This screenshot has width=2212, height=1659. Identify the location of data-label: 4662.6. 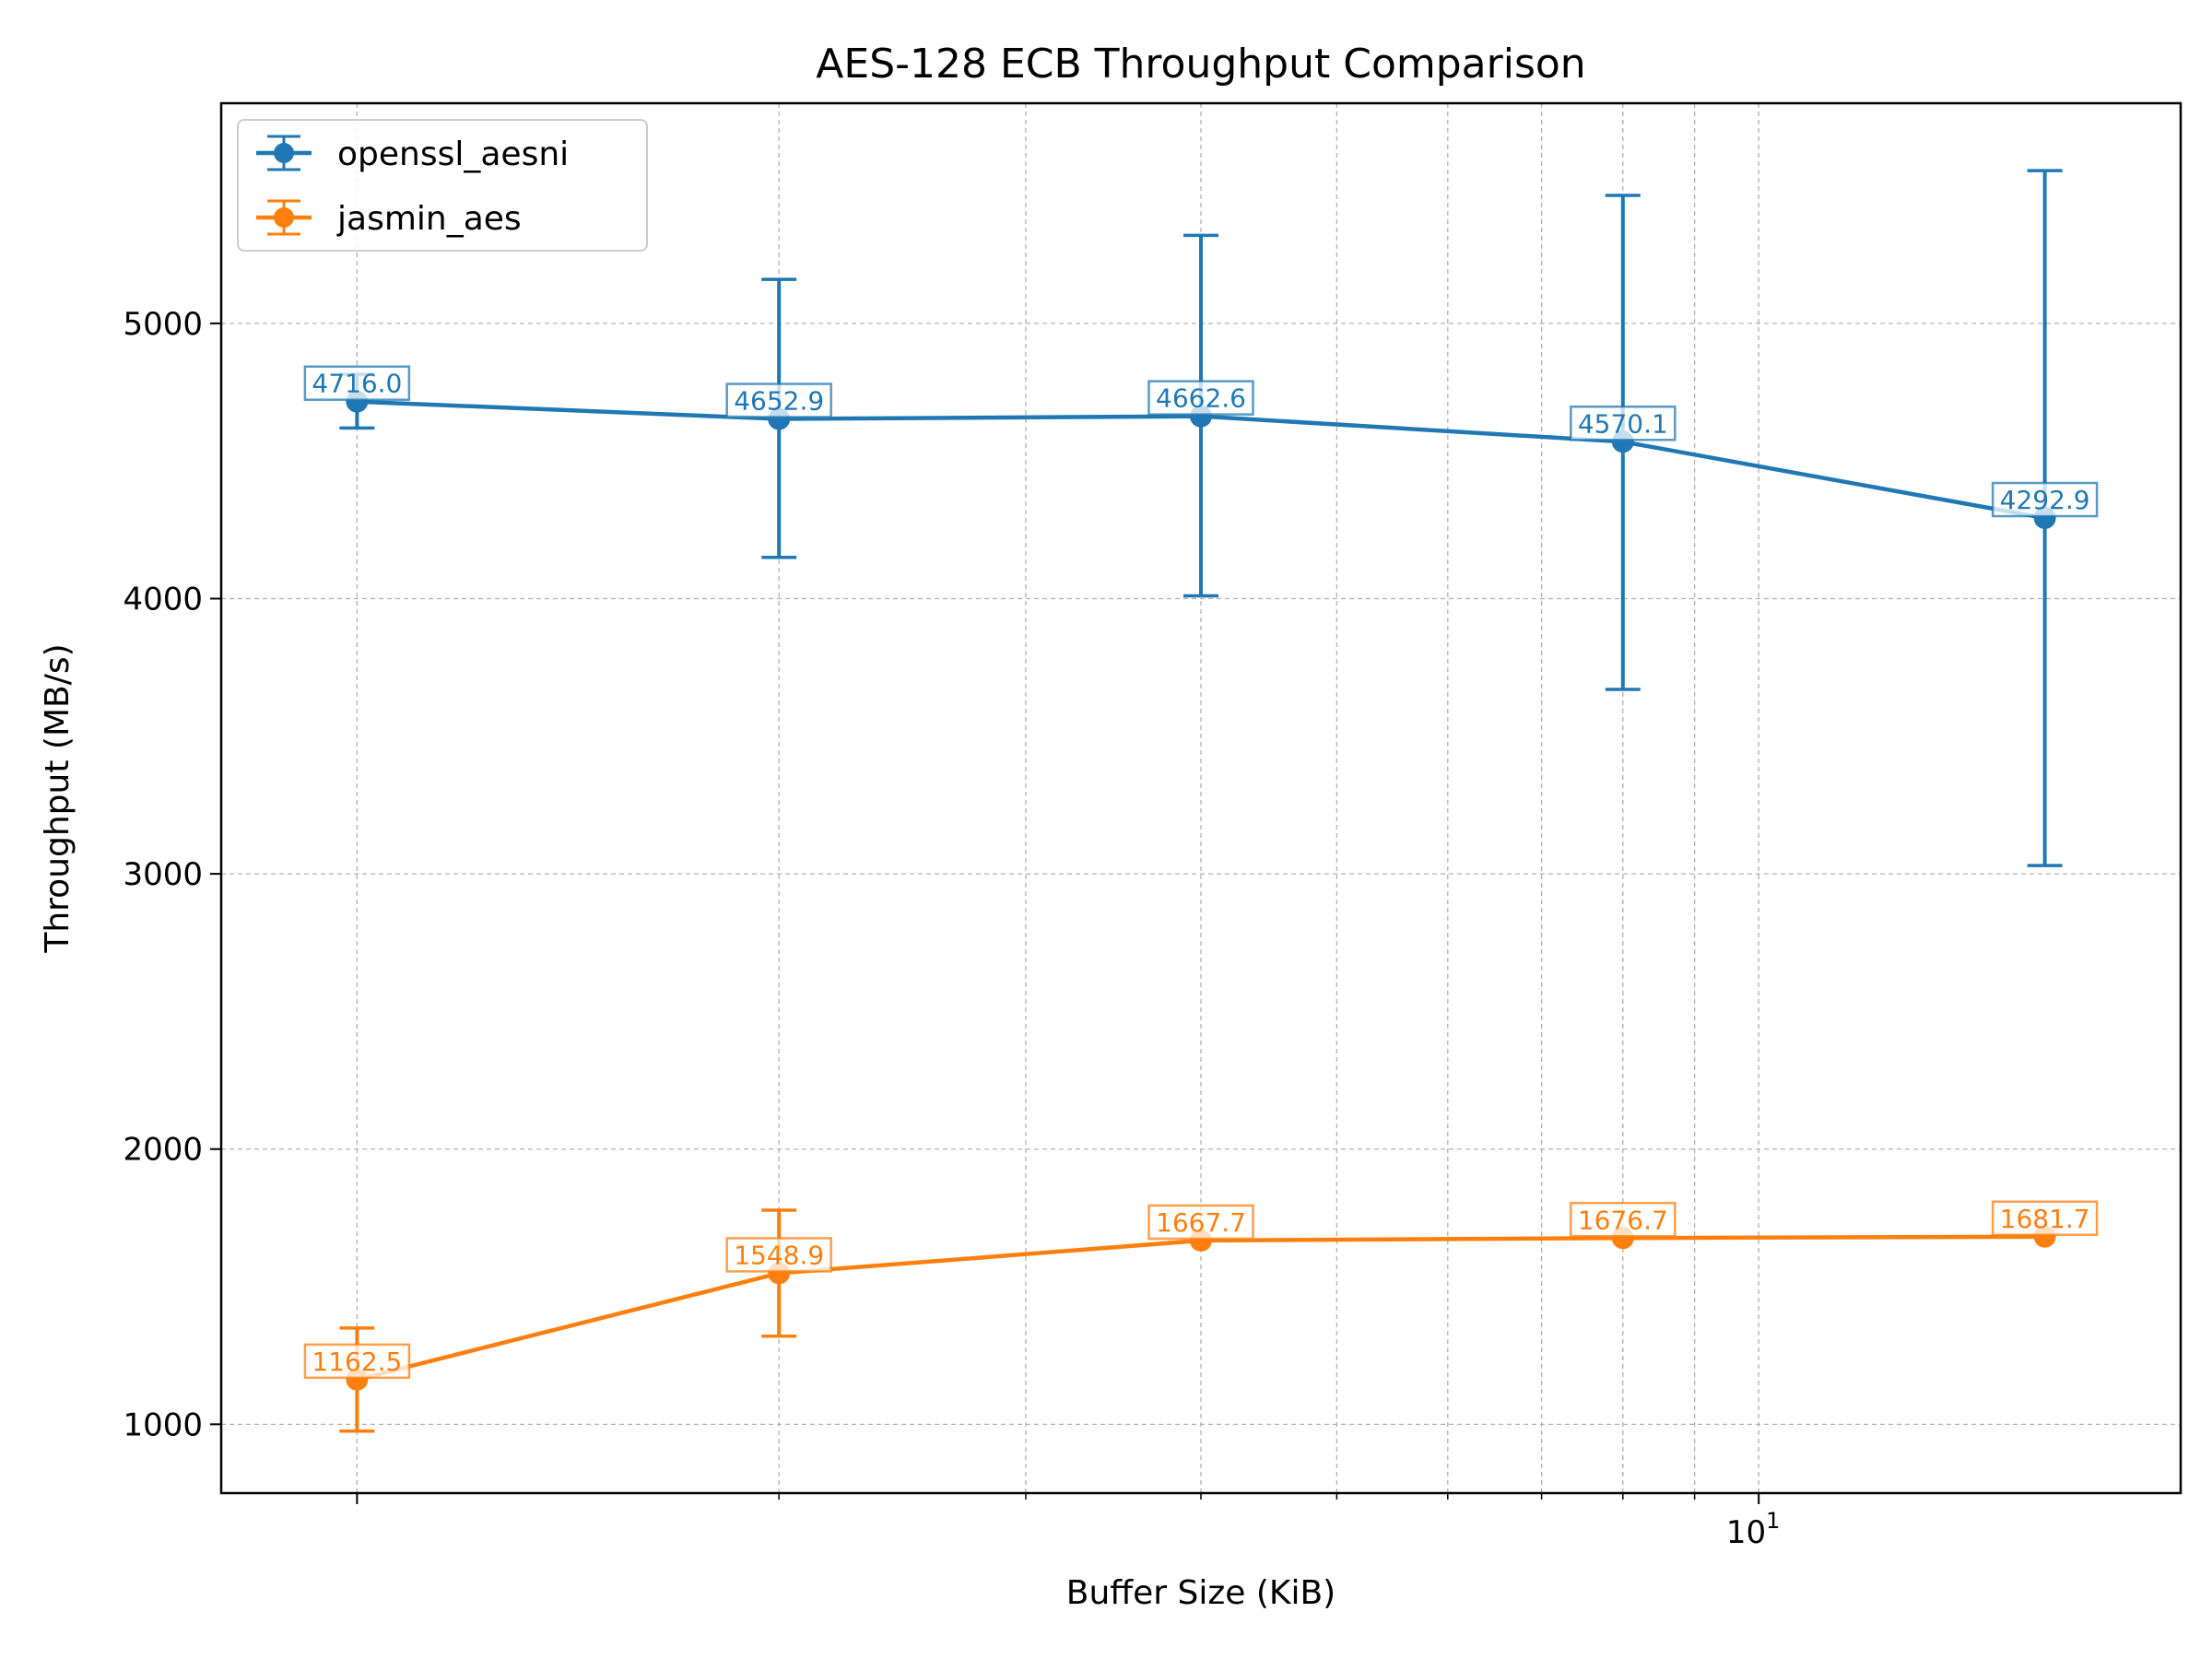
(1201, 398).